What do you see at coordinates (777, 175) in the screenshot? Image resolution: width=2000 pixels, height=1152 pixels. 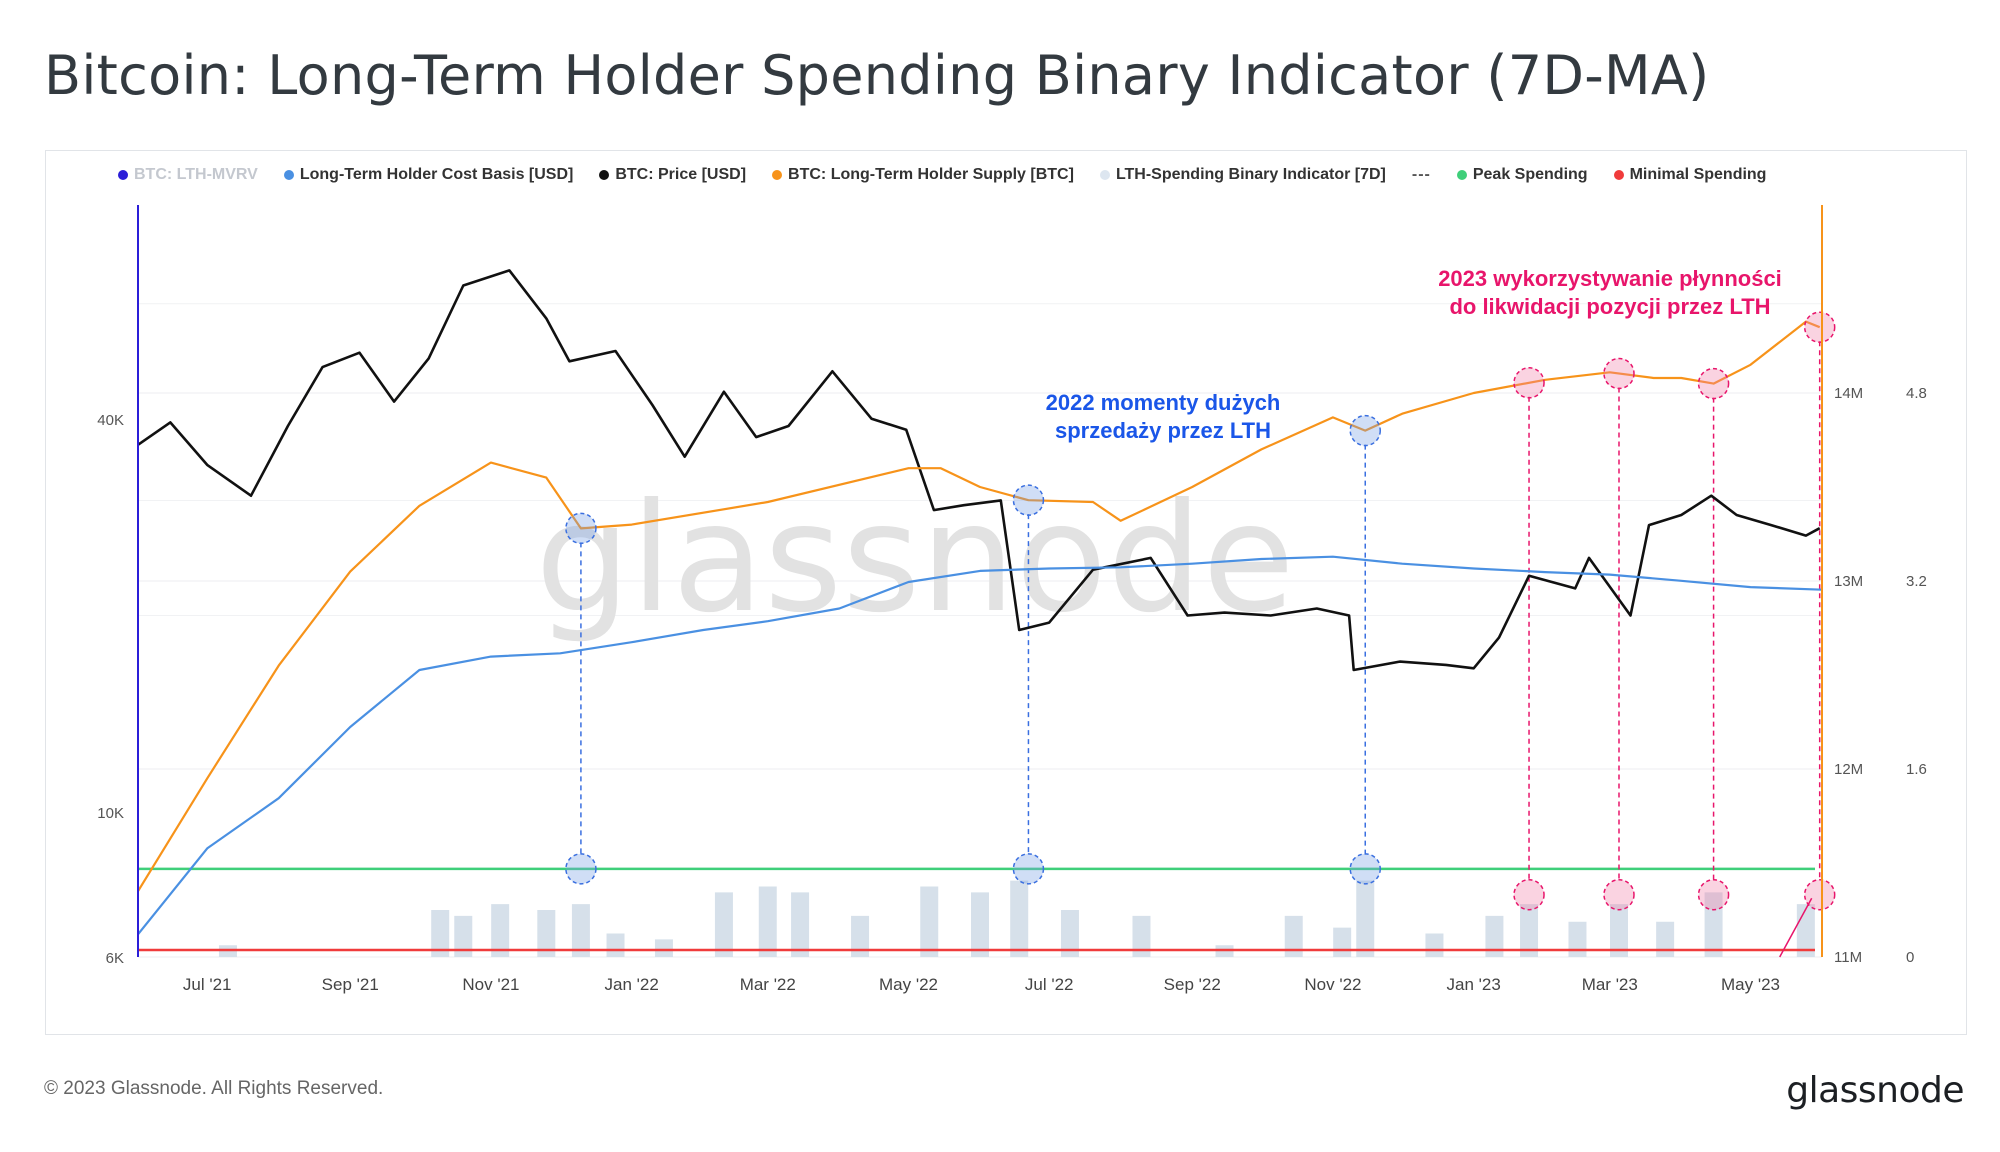 I see `legend-dot-supply` at bounding box center [777, 175].